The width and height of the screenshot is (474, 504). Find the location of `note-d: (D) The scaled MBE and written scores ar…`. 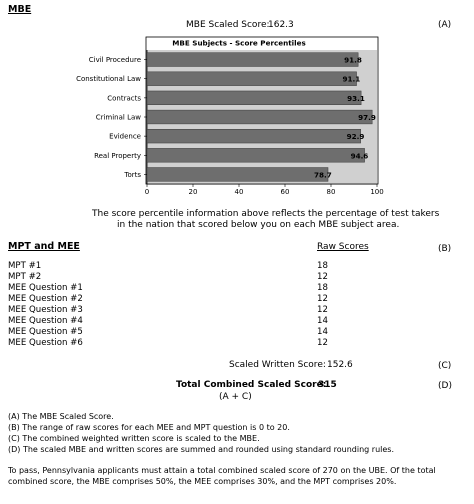

note-d: (D) The scaled MBE and written scores ar… is located at coordinates (201, 449).